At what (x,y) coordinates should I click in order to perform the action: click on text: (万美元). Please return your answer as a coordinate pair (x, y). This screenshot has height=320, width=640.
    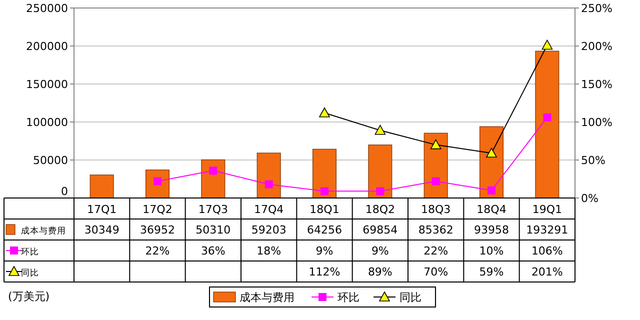
    Looking at the image, I should click on (29, 296).